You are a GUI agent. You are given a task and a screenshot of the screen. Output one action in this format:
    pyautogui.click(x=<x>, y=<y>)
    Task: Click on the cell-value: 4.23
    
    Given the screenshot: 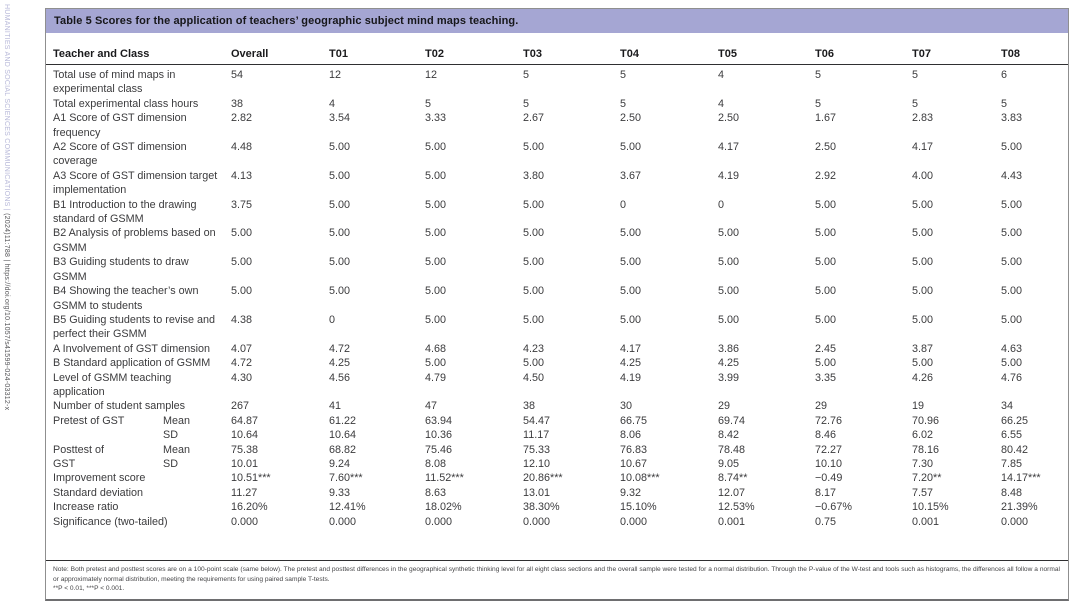 What is the action you would take?
    pyautogui.click(x=534, y=348)
    